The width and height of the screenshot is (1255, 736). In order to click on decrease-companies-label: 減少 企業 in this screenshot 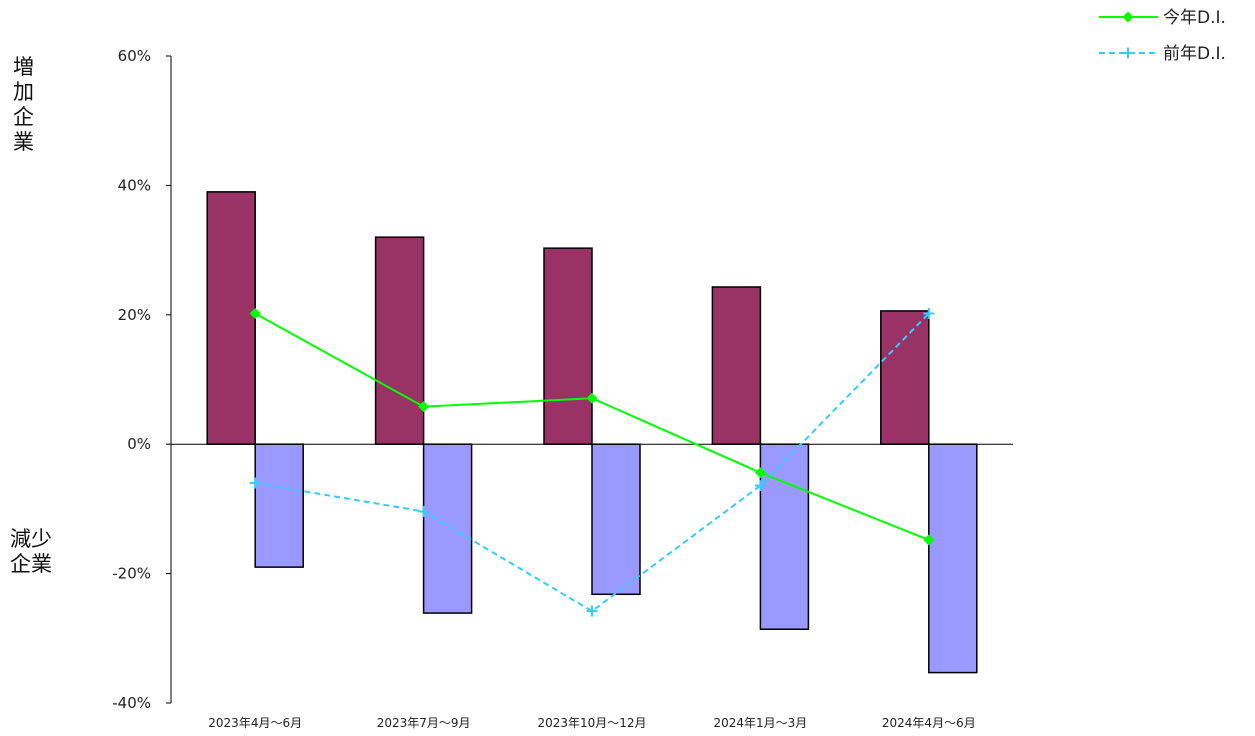, I will do `click(31, 551)`.